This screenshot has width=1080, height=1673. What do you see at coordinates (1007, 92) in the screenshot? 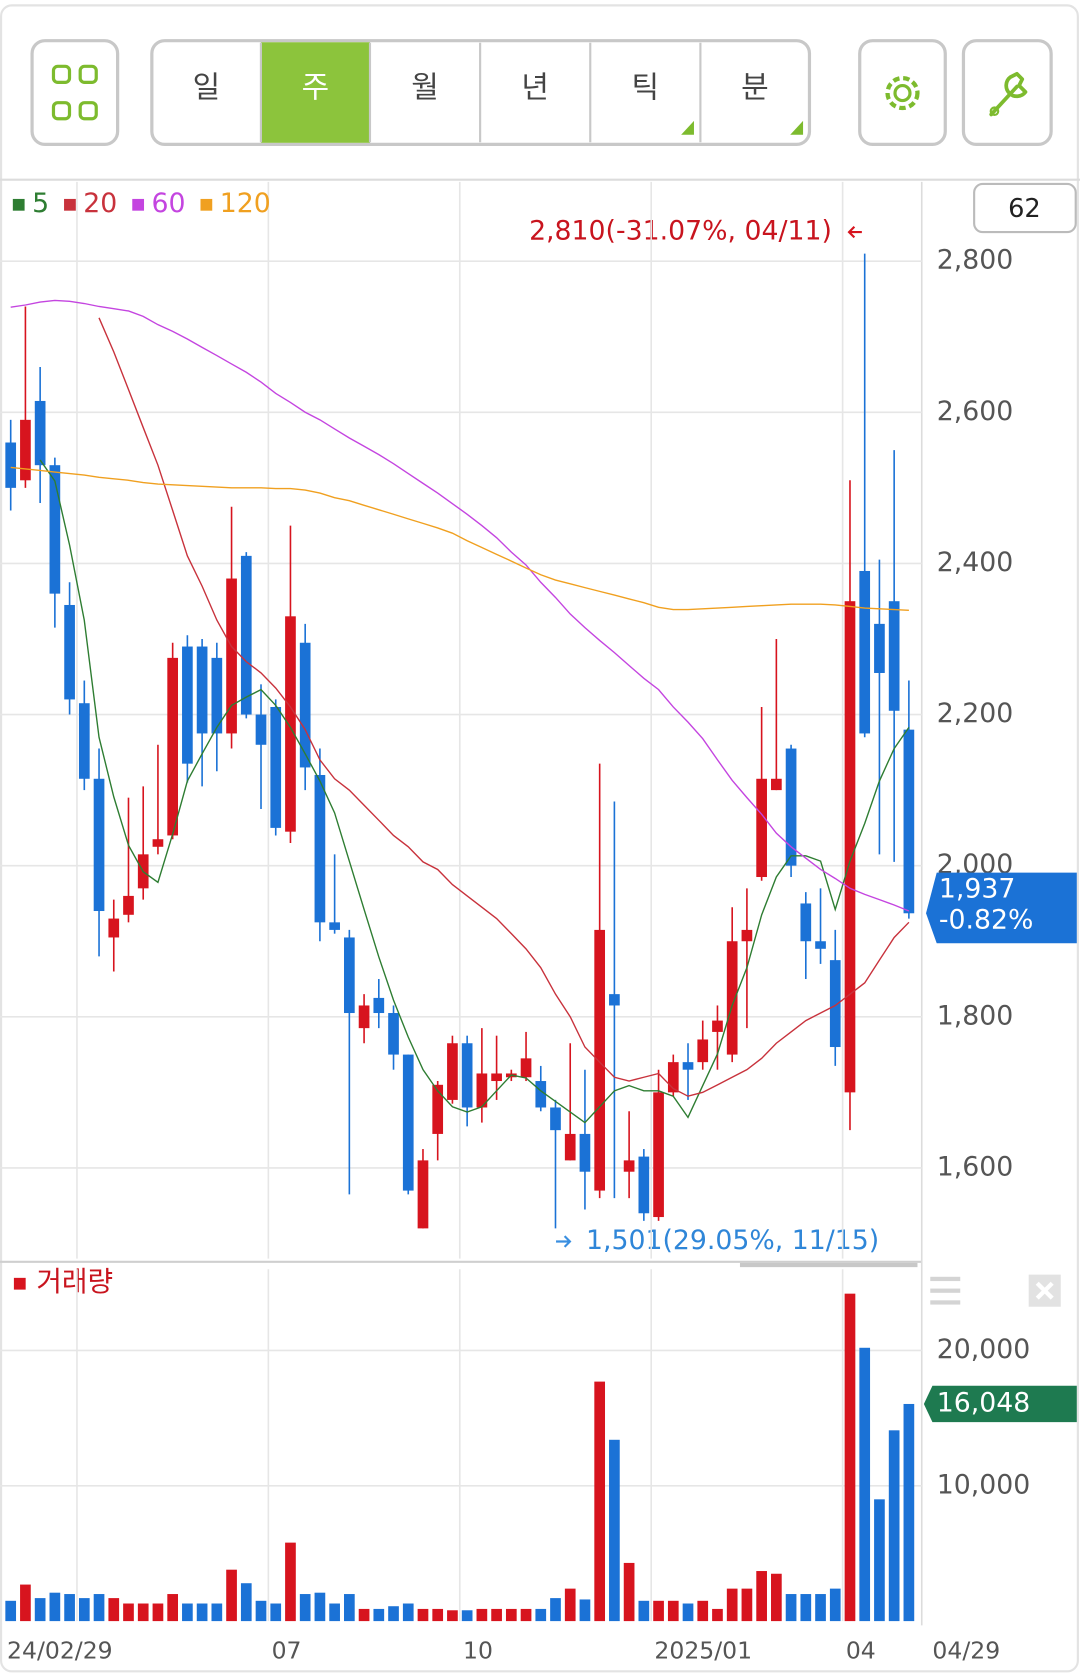
I see `tools-button` at bounding box center [1007, 92].